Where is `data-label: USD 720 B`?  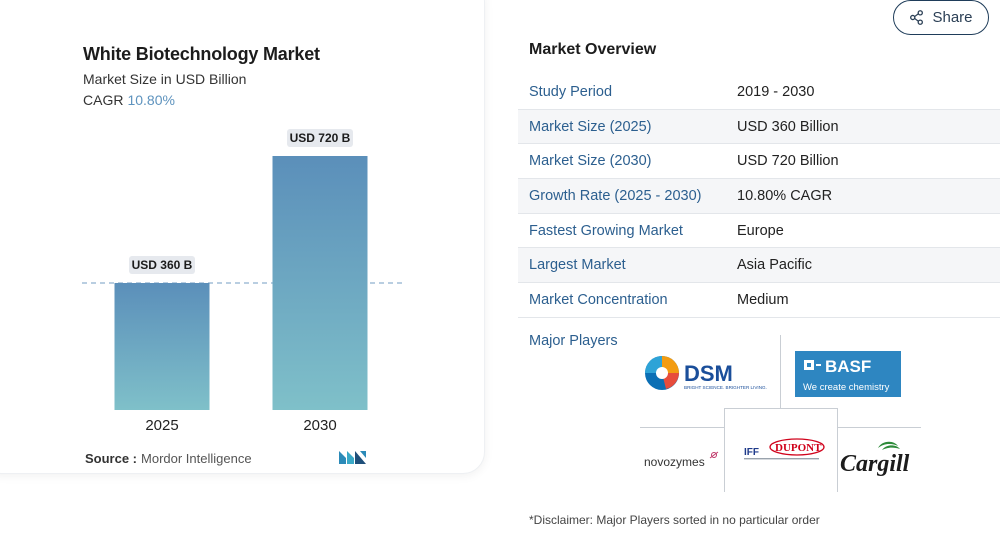 data-label: USD 720 B is located at coordinates (320, 138).